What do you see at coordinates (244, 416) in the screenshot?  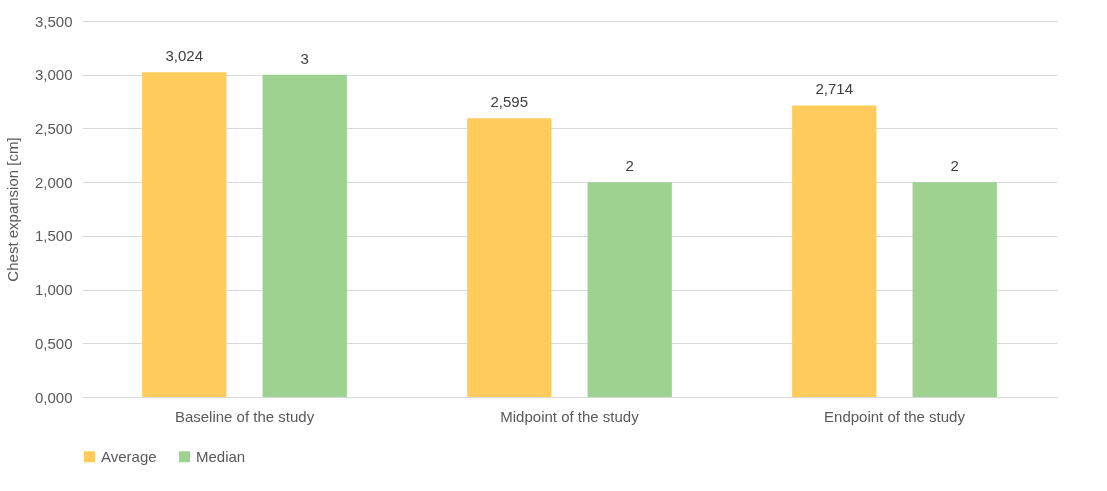 I see `x-tick-label: Baseline of the study` at bounding box center [244, 416].